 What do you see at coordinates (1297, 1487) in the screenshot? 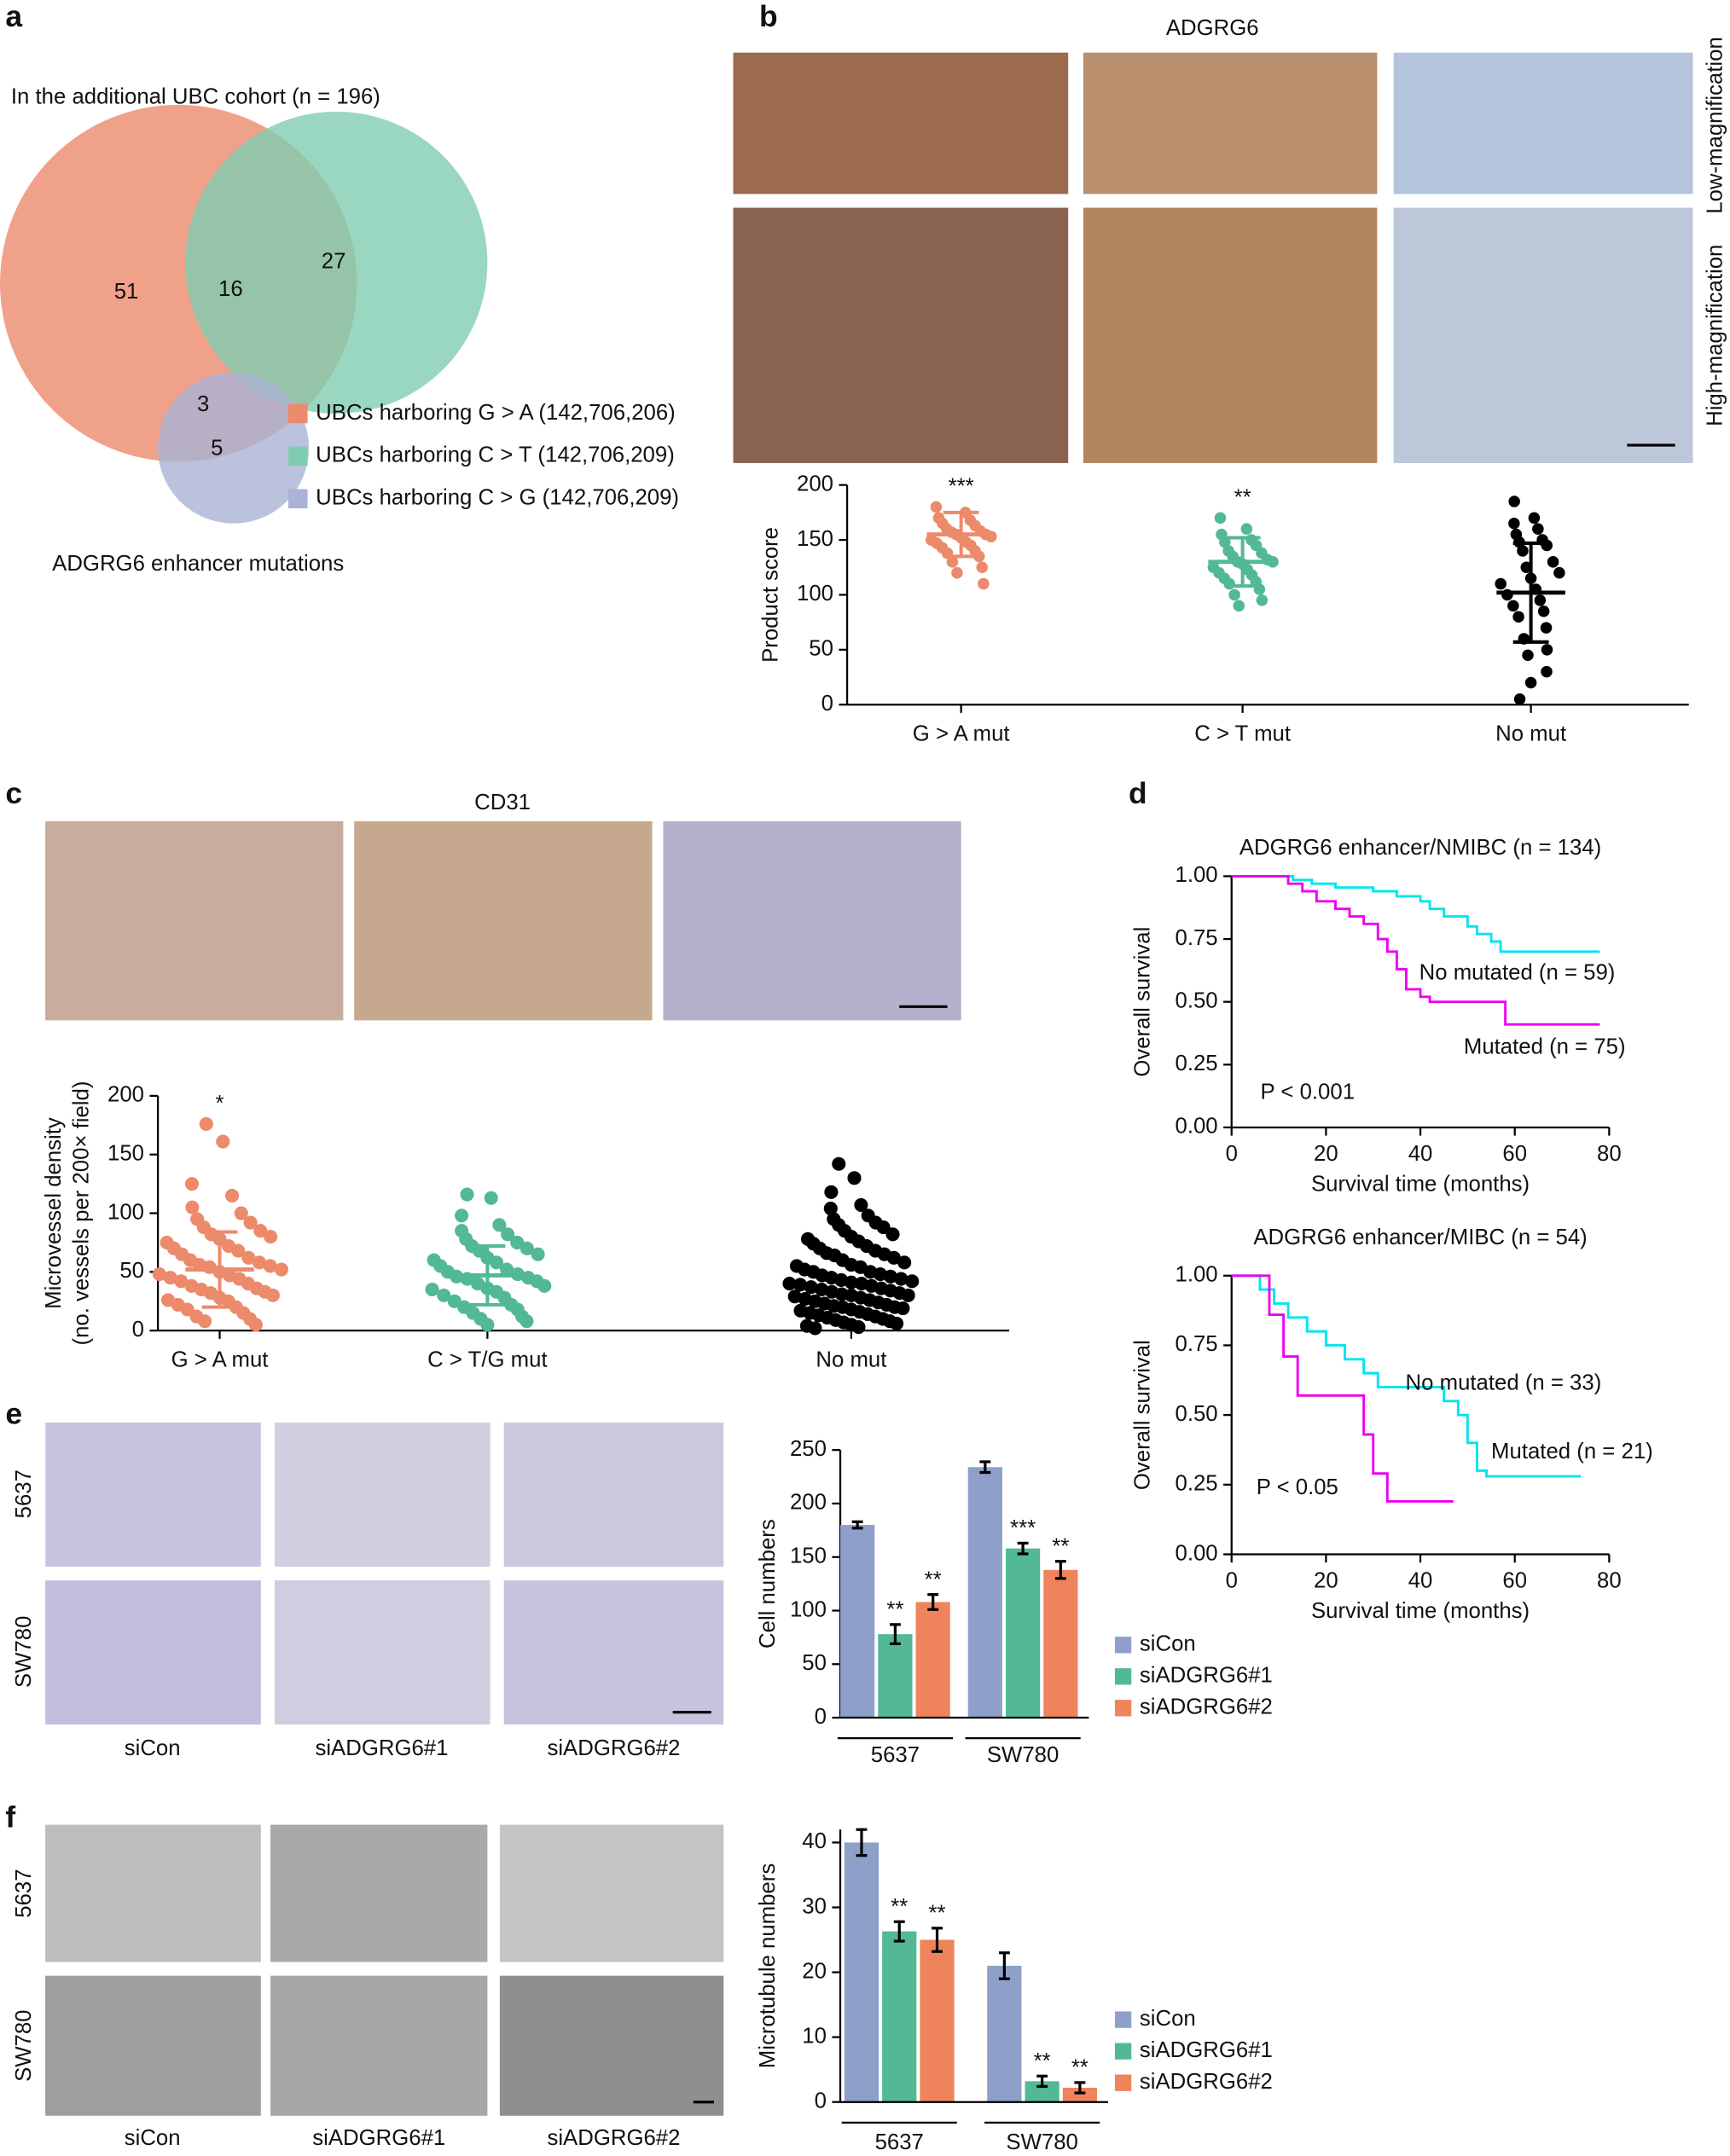
I see `p-value: P < 0.05` at bounding box center [1297, 1487].